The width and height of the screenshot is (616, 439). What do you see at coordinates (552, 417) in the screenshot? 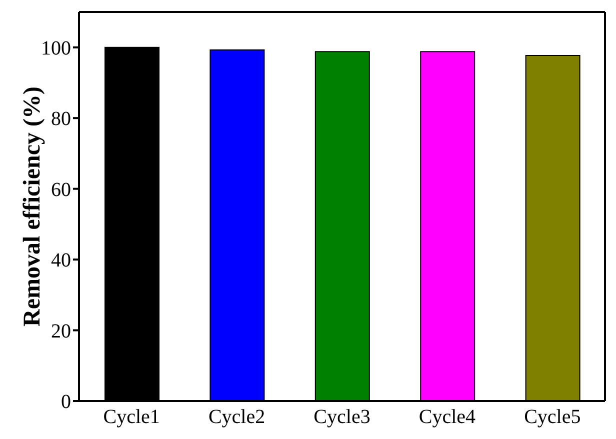
I see `x-tick-label: Cycle5` at bounding box center [552, 417].